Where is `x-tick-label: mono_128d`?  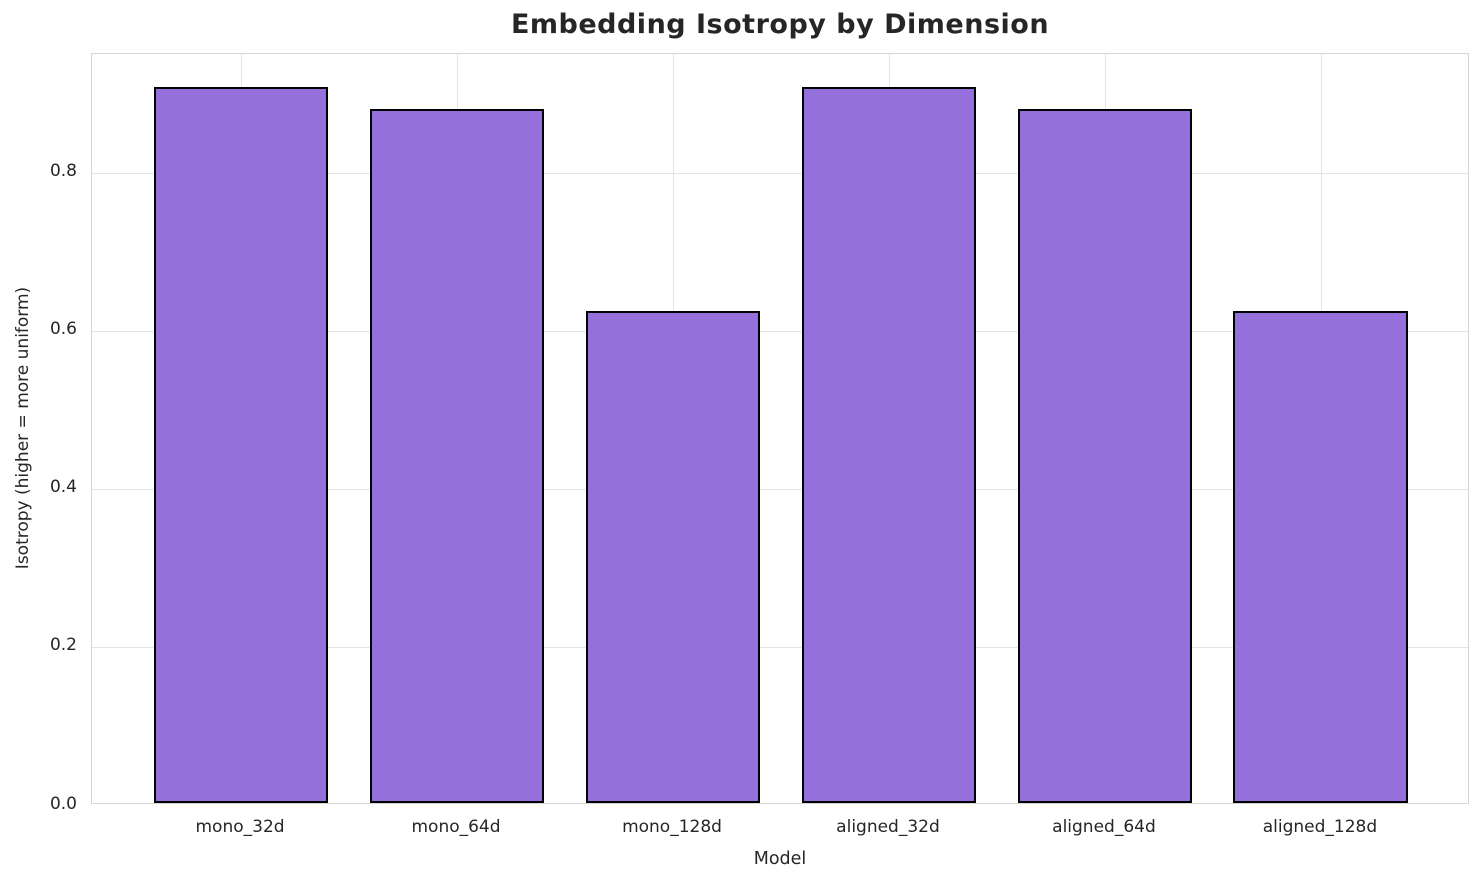
x-tick-label: mono_128d is located at coordinates (672, 827).